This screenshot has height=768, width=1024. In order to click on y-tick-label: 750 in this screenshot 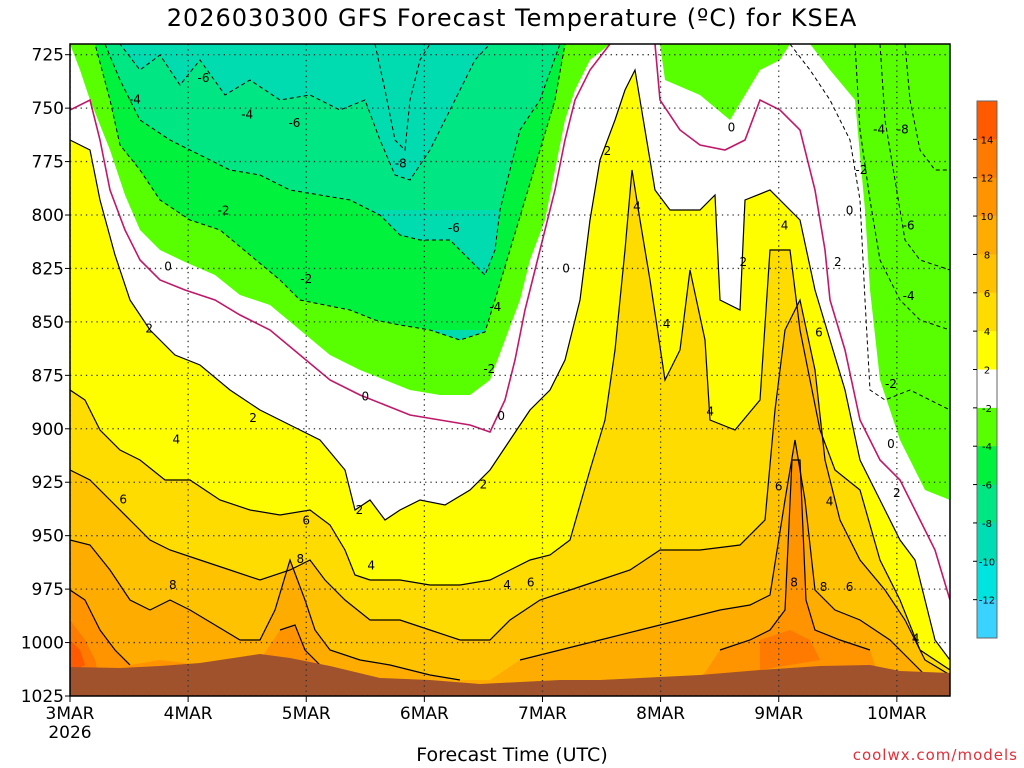, I will do `click(48, 109)`.